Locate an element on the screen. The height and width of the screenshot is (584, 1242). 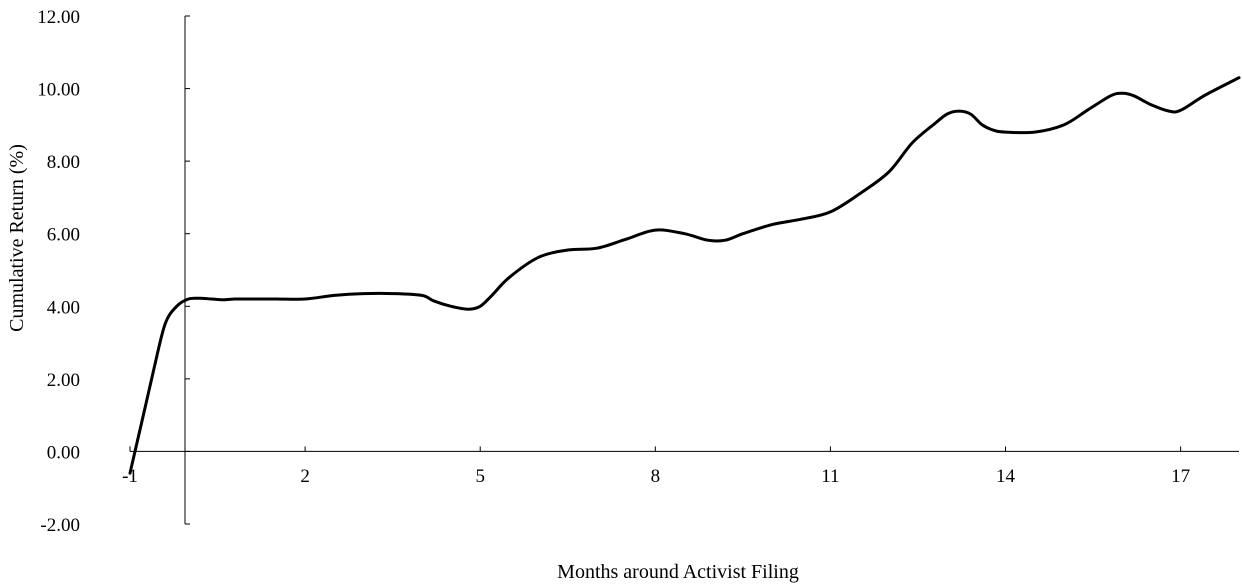
x-tick-label: -1 is located at coordinates (130, 476).